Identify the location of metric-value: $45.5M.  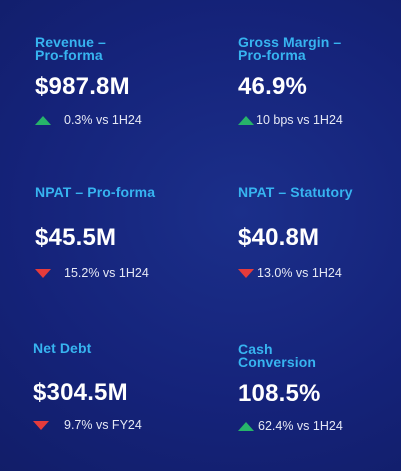
(76, 237).